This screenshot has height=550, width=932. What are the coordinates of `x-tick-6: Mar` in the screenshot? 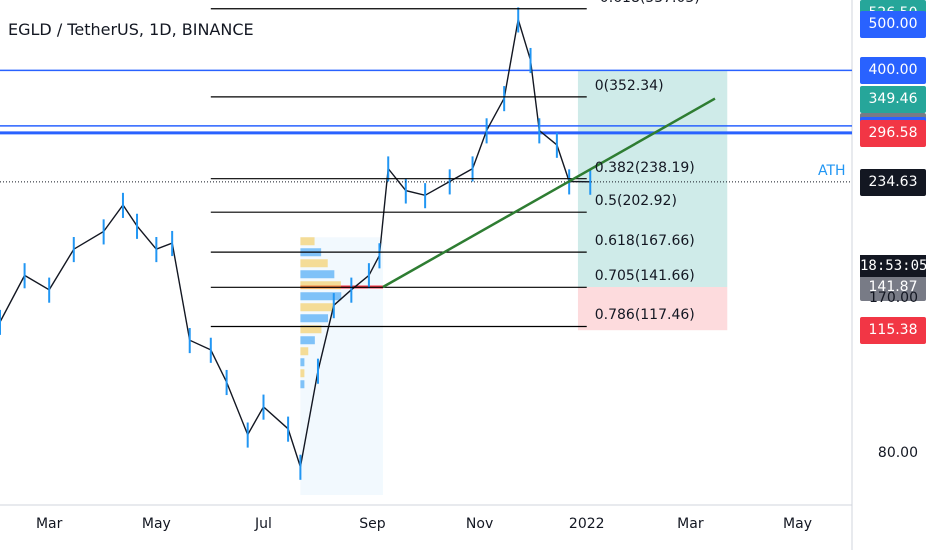 It's located at (690, 524).